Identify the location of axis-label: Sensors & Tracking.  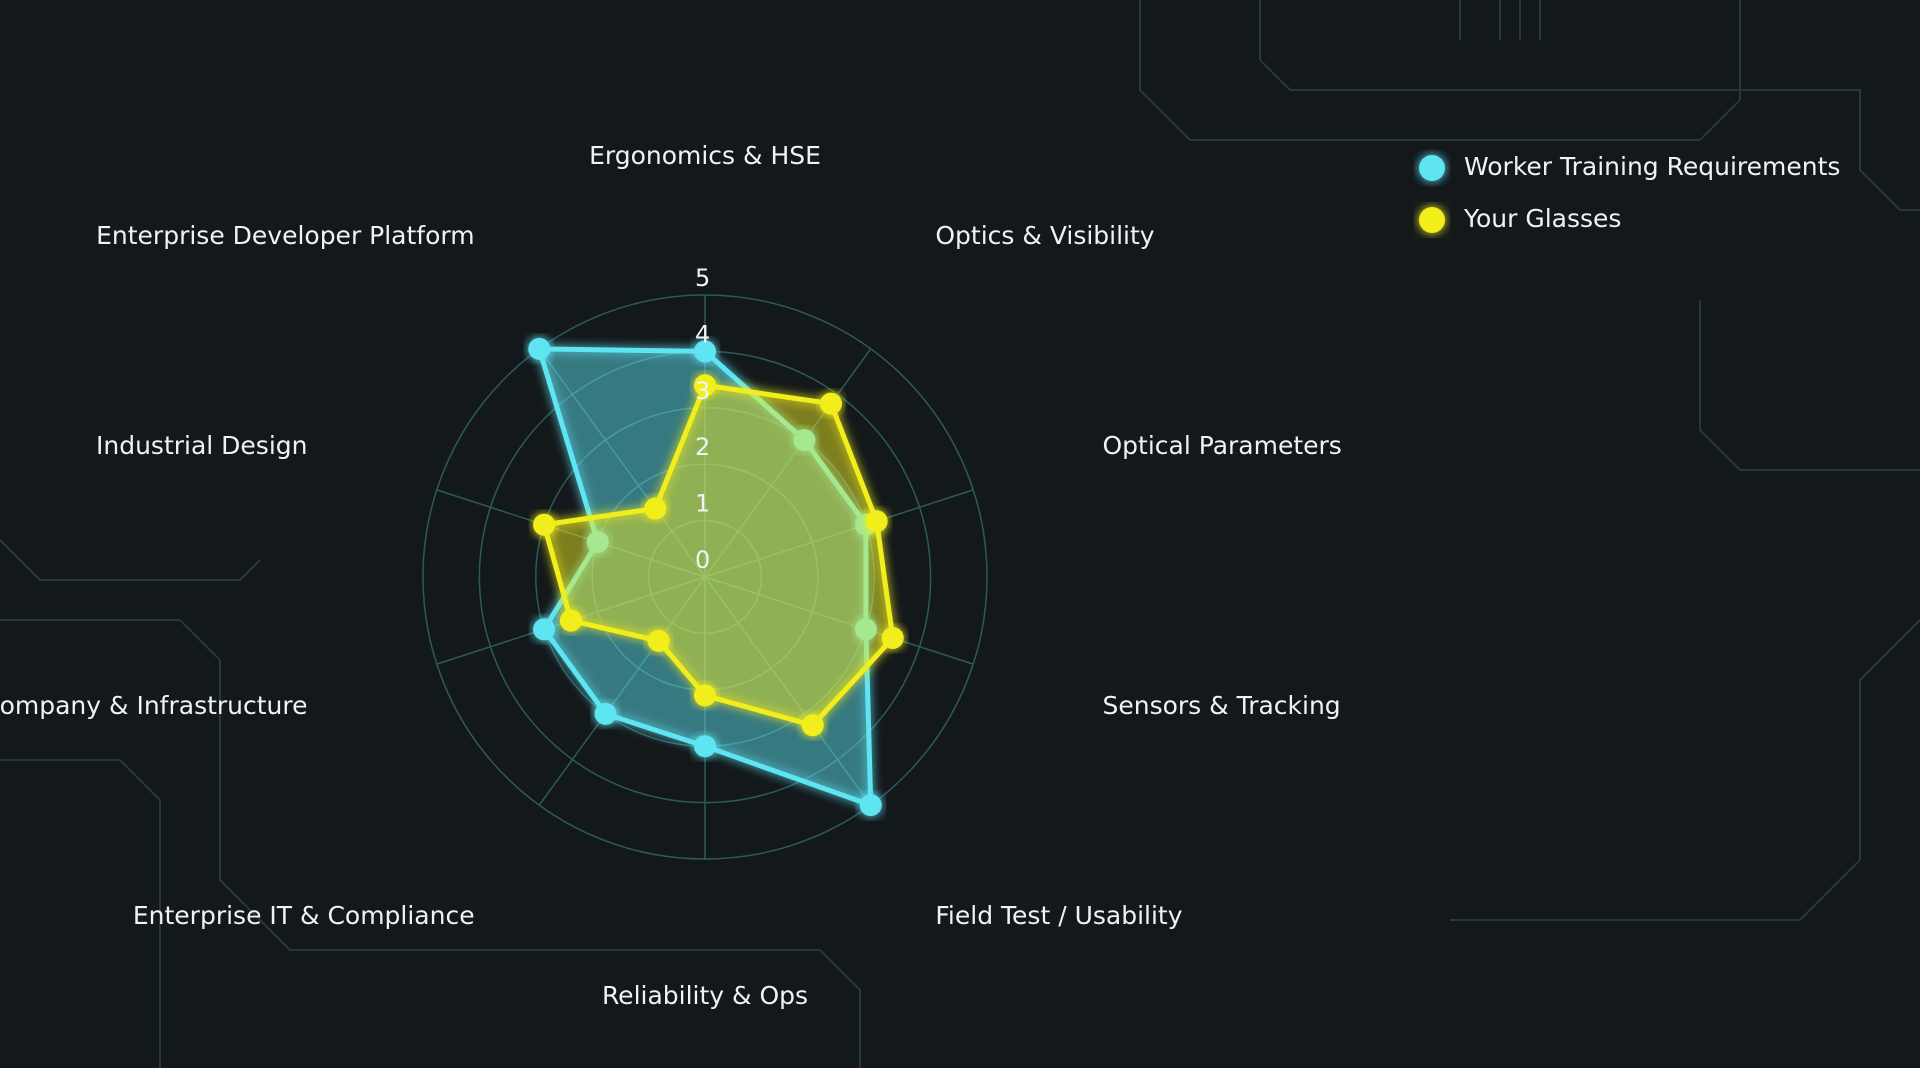
(1221, 705).